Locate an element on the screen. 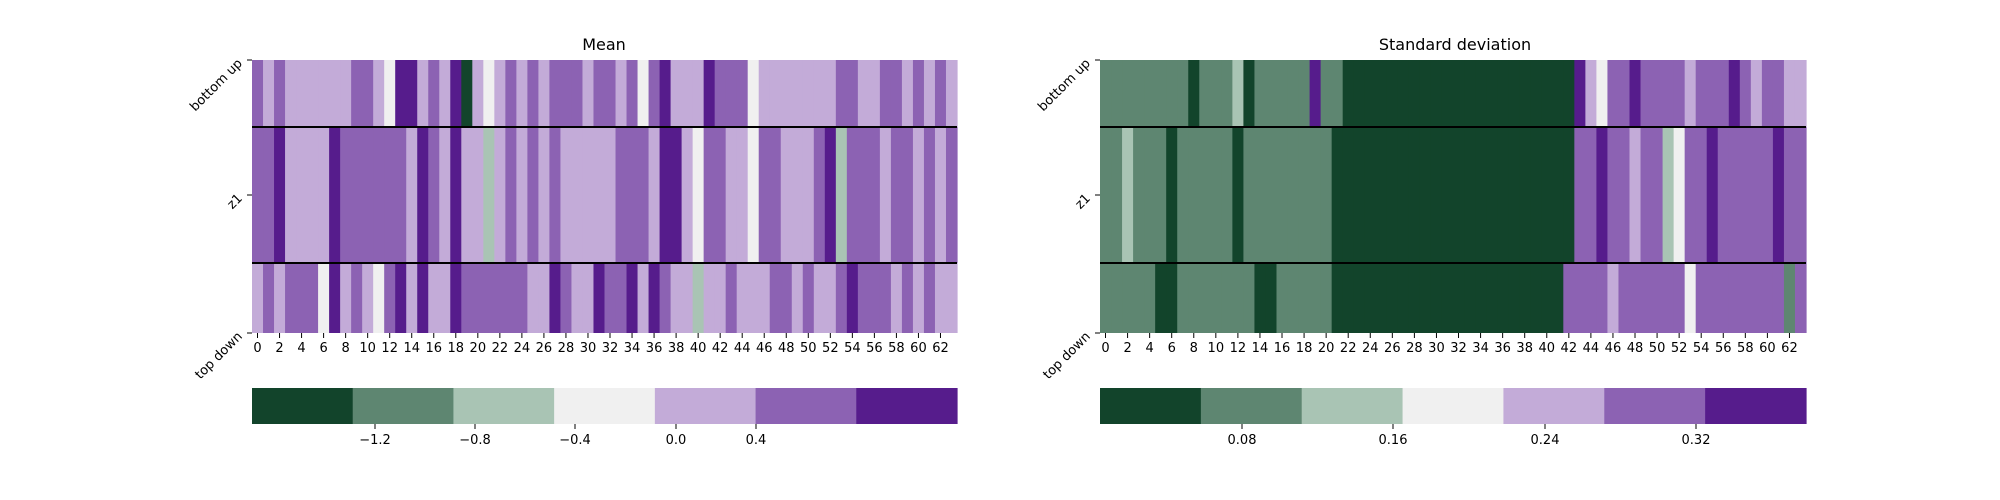 This screenshot has width=2000, height=500. std-x-tick-label: 60 is located at coordinates (1767, 348).